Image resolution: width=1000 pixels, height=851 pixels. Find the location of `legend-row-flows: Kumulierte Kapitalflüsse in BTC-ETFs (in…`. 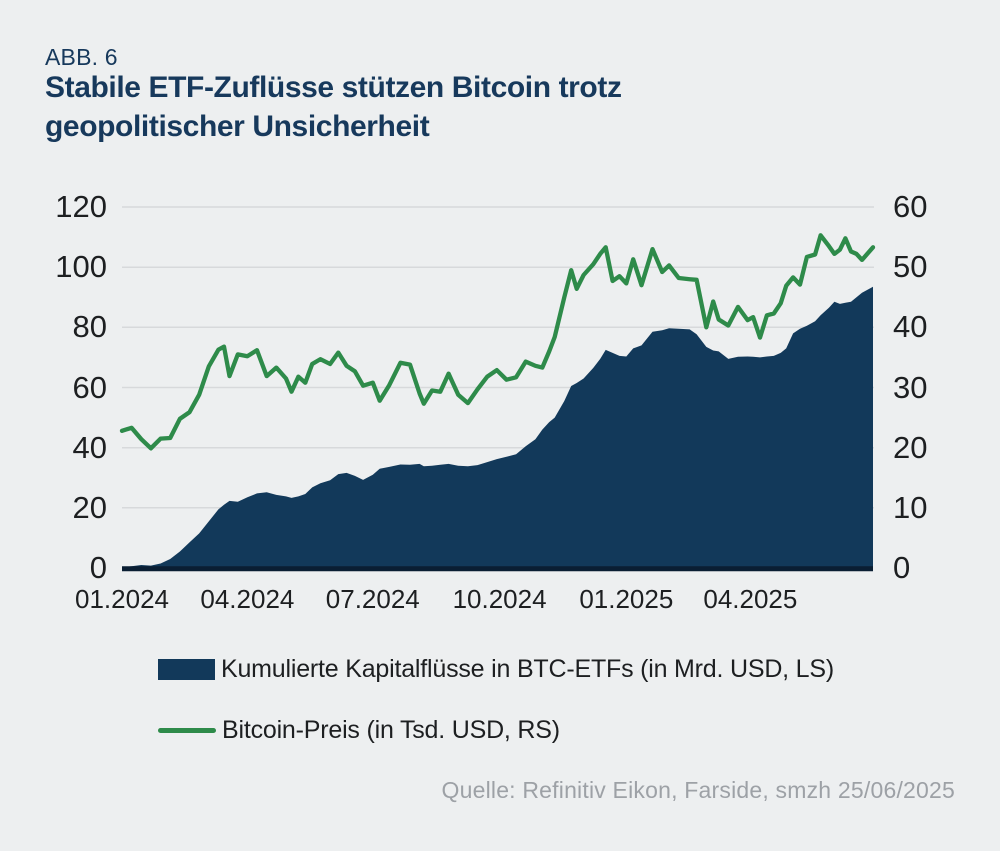

legend-row-flows: Kumulierte Kapitalflüsse in BTC-ETFs (in… is located at coordinates (496, 669).